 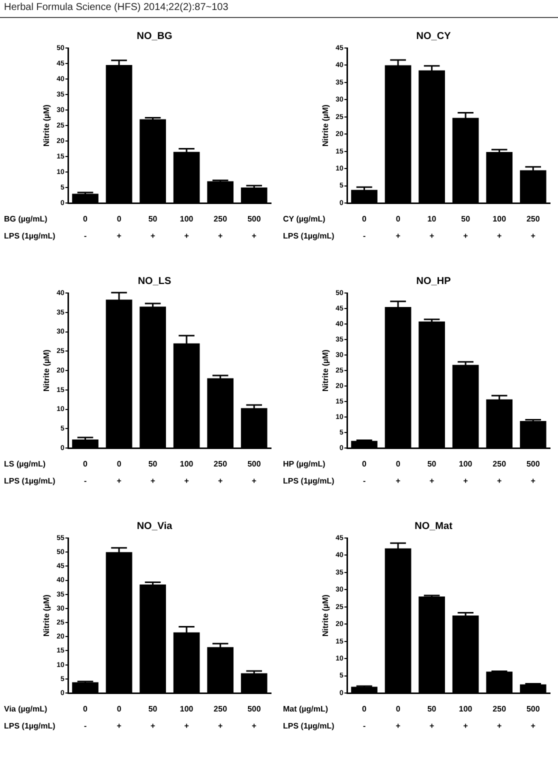 What do you see at coordinates (30, 473) in the screenshot?
I see `x-axis-title: LS (µg/mL) LPS (1µg/mL)` at bounding box center [30, 473].